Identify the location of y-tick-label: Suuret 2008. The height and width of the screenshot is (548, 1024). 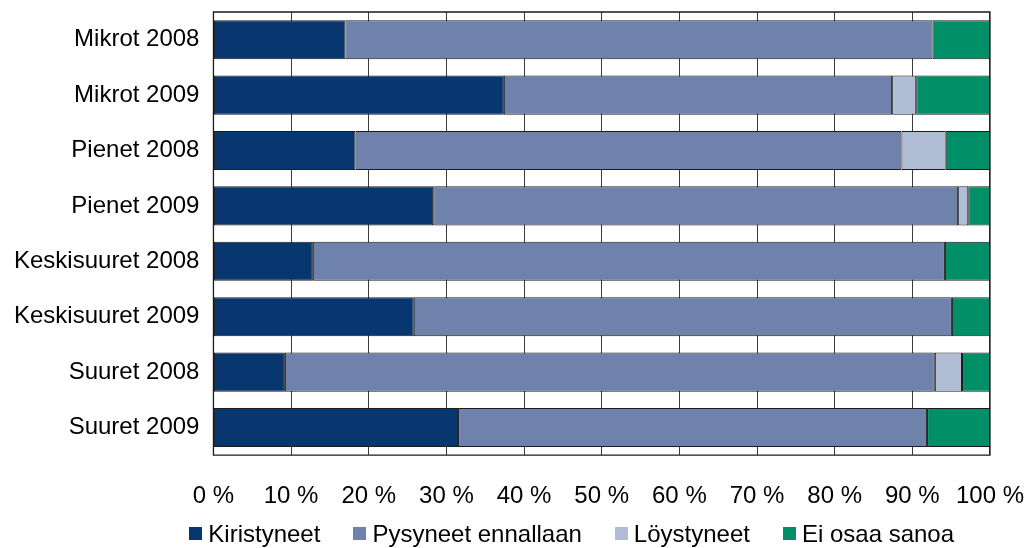
(134, 370).